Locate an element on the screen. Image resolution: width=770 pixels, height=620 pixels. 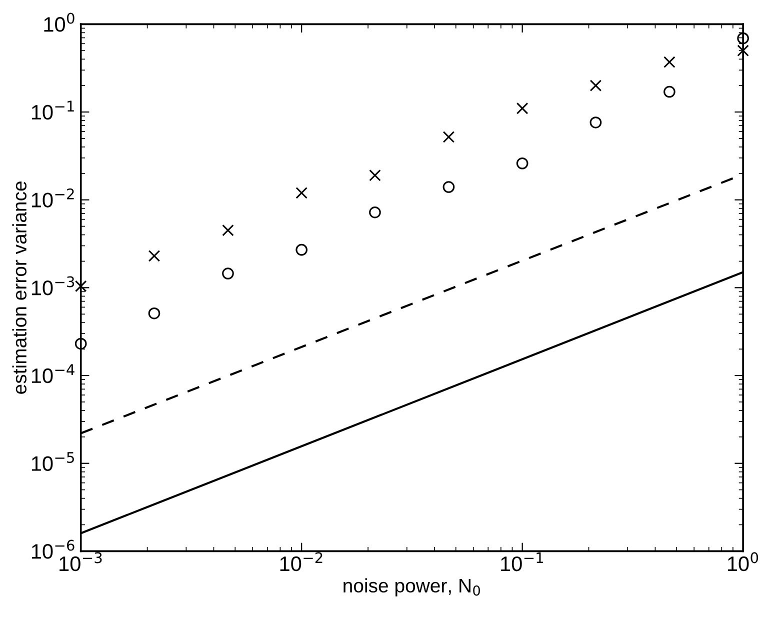
x-tick-label: 10$^{−3}$ is located at coordinates (81, 562).